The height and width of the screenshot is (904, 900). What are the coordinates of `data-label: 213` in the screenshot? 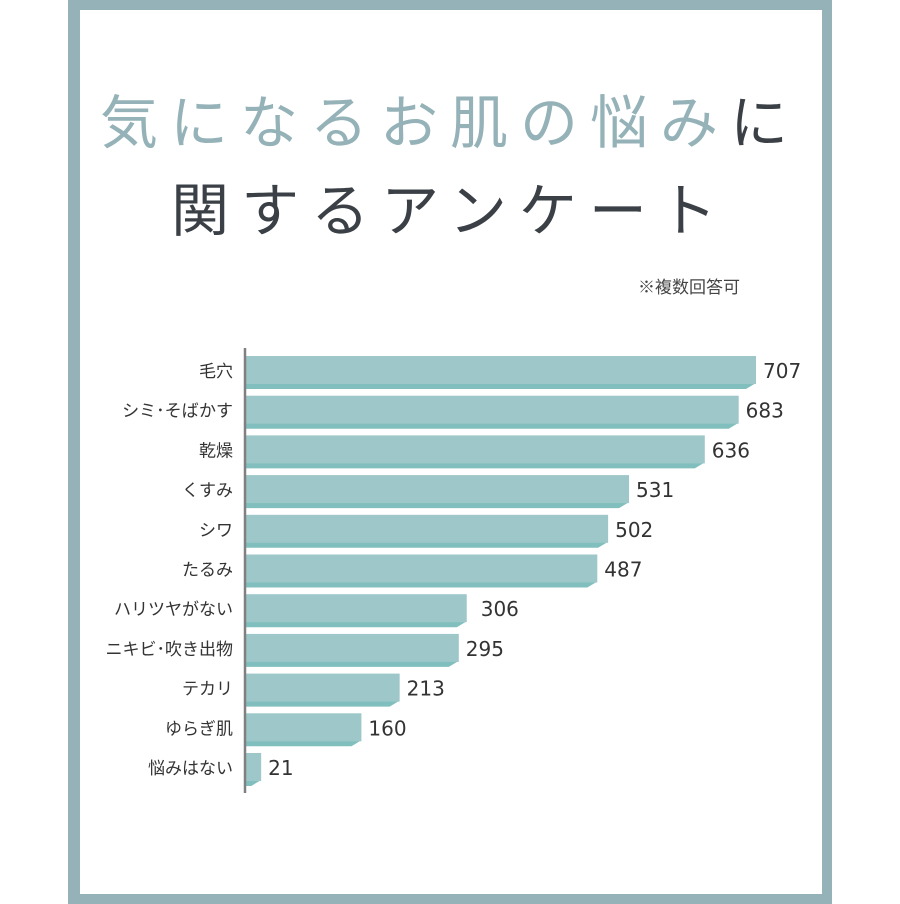 It's located at (426, 689).